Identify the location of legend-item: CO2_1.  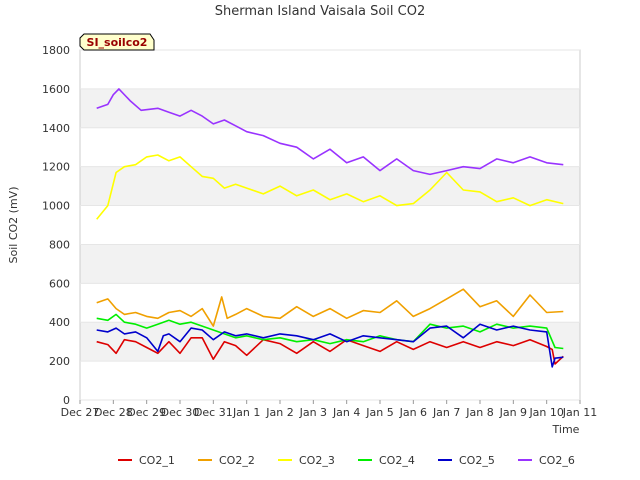
(146, 460).